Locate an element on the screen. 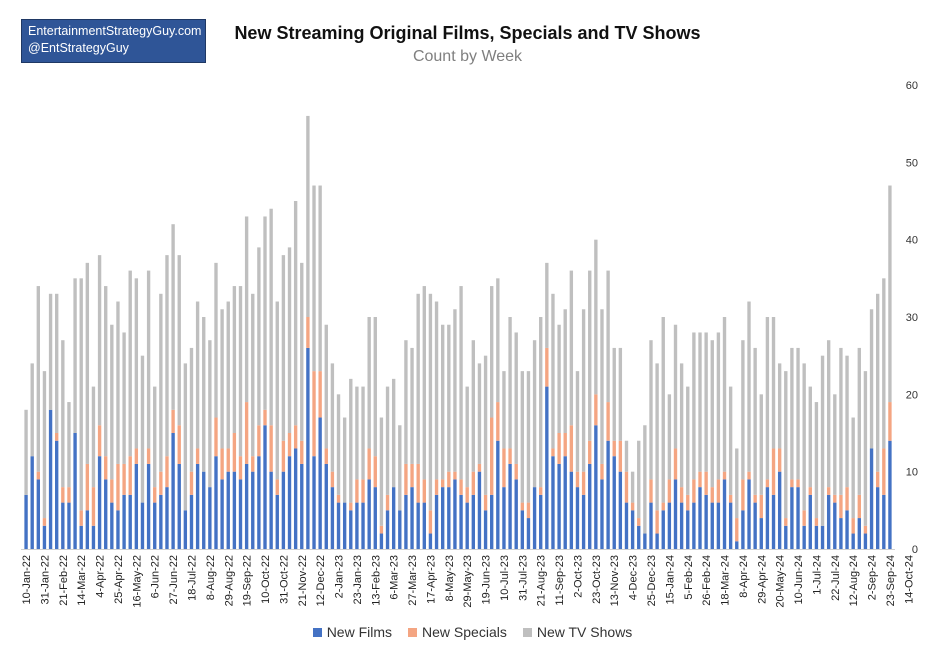  legend-swatch is located at coordinates (527, 632).